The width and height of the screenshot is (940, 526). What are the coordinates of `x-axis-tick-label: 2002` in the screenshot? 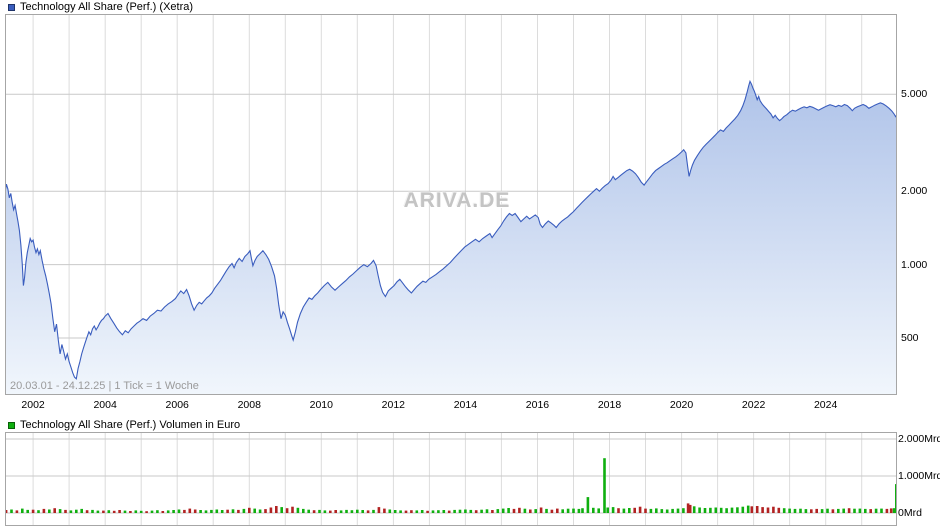 It's located at (33, 405).